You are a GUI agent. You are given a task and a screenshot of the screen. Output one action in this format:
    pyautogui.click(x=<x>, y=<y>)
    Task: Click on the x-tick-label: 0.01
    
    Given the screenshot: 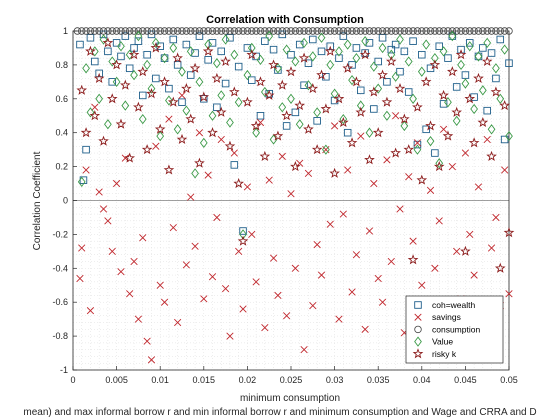 What is the action you would take?
    pyautogui.click(x=160, y=380)
    